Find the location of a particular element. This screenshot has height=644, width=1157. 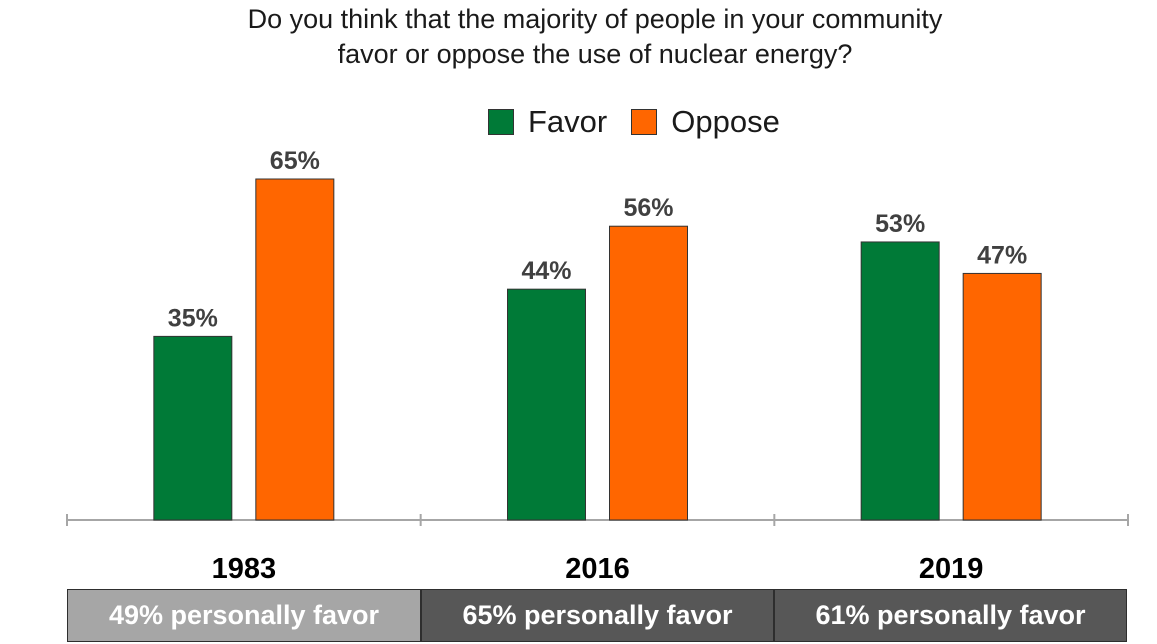

data-label-oppose-1983: 65% is located at coordinates (295, 161).